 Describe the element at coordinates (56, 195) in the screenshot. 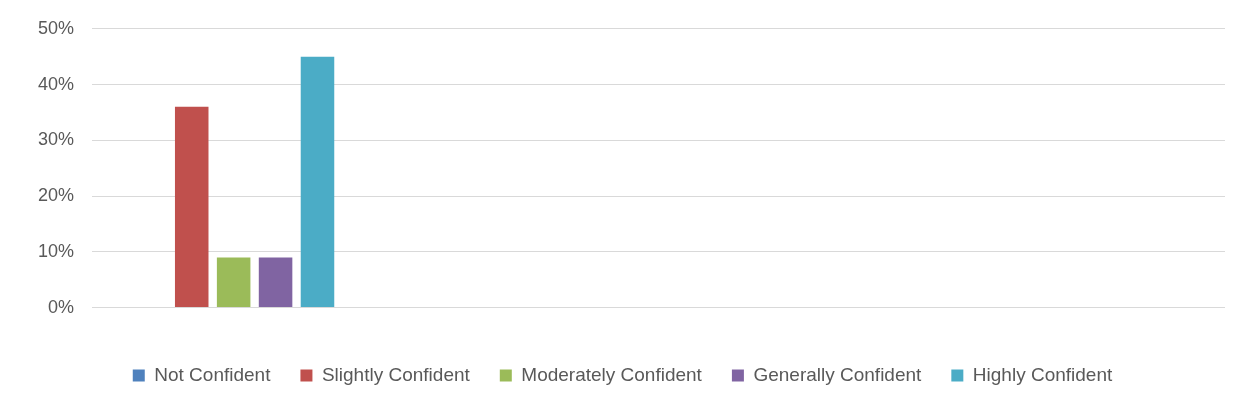

I see `y-tick-label: 20%` at that location.